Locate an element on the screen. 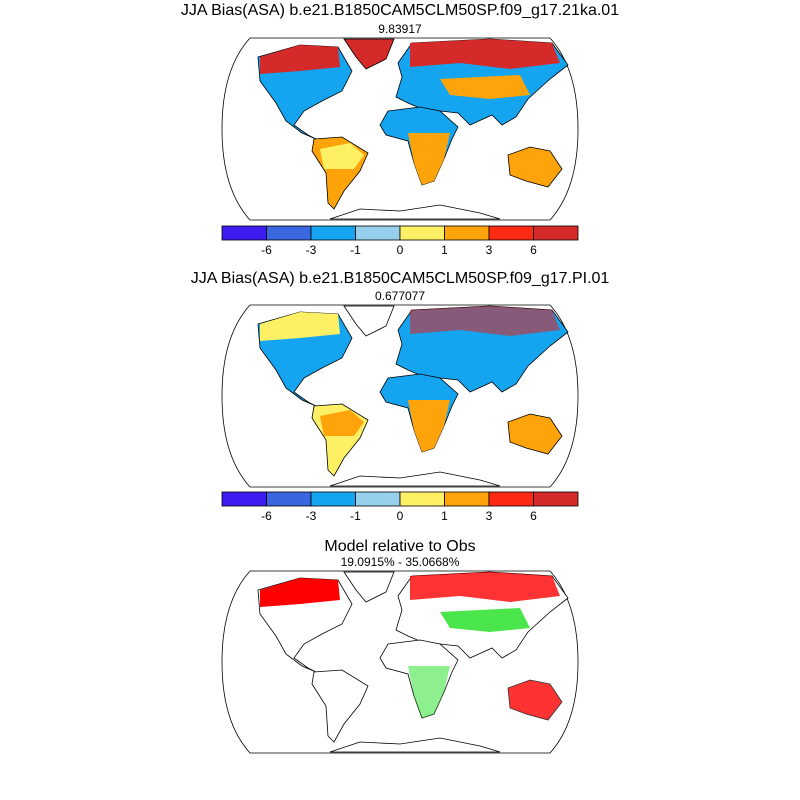 This screenshot has height=800, width=800. panel-subtitle: 0.677077 is located at coordinates (400, 296).